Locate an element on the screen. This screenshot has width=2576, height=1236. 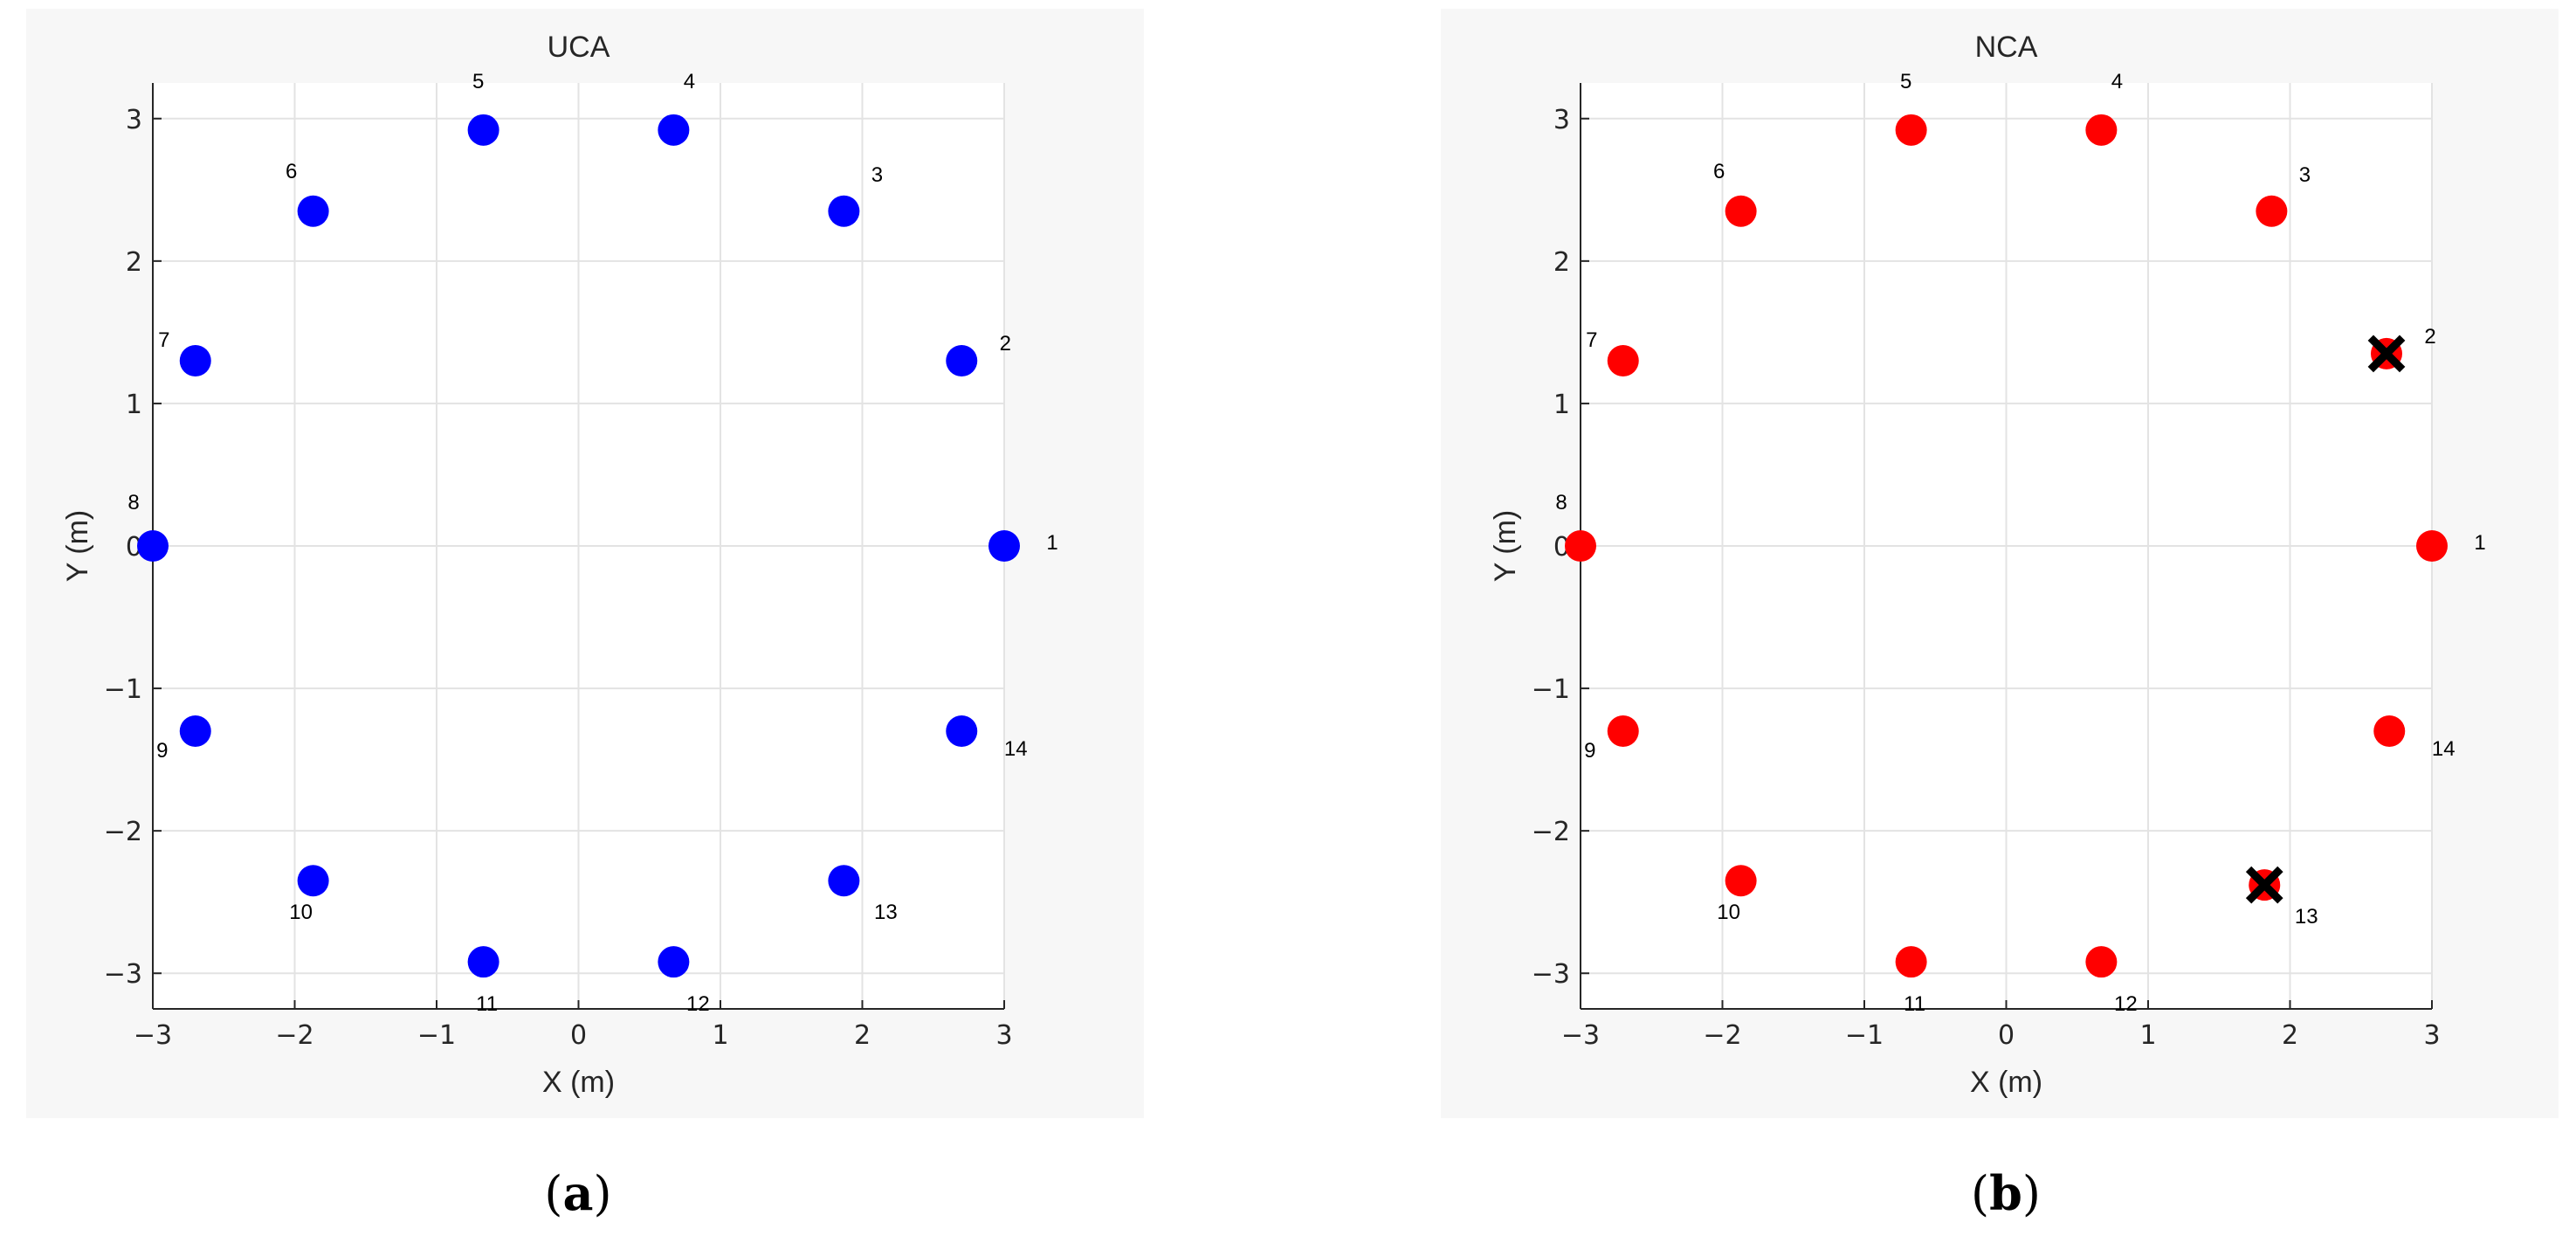
nca-x-tick-label-5: 2 is located at coordinates (2290, 1035).